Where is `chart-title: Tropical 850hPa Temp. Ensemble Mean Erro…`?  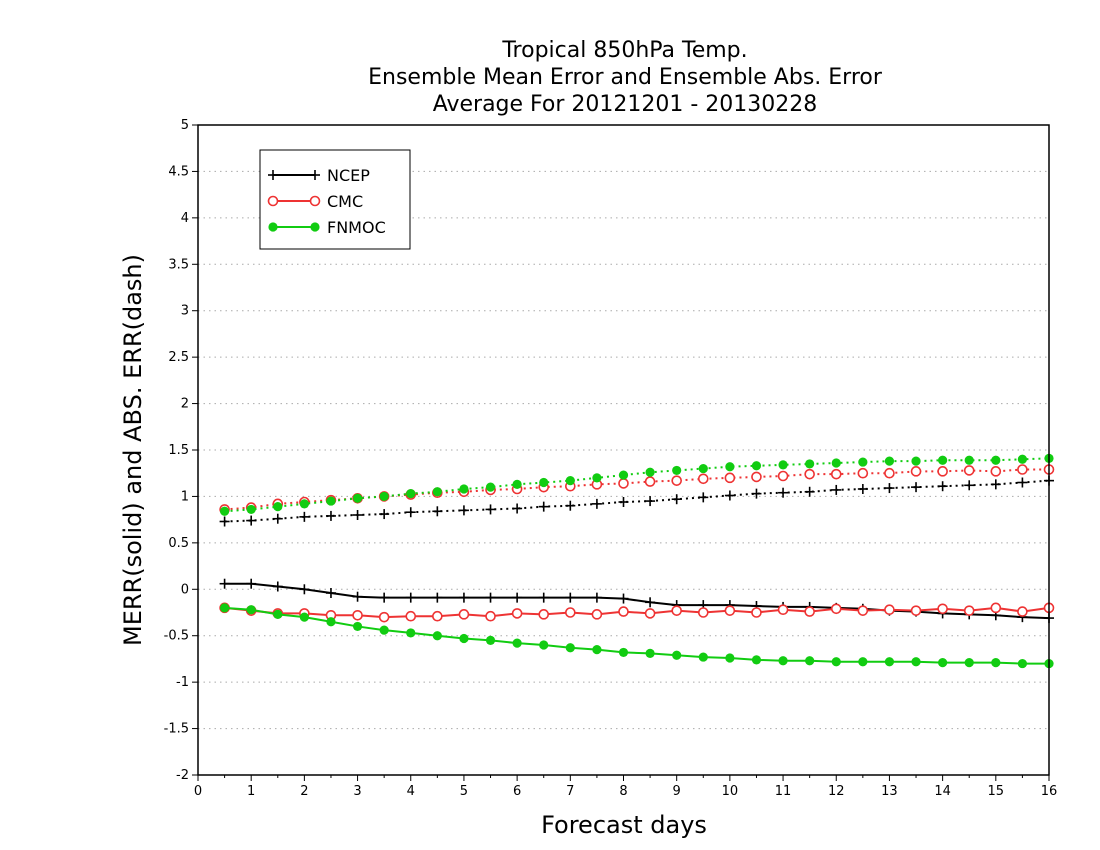
chart-title: Tropical 850hPa Temp. Ensemble Mean Erro… is located at coordinates (625, 77).